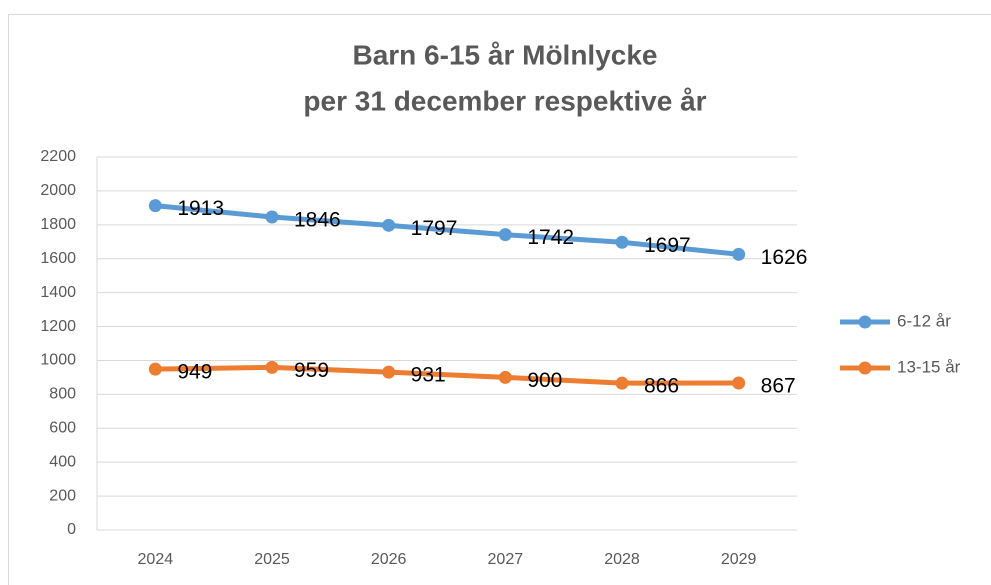 Image resolution: width=991 pixels, height=585 pixels. I want to click on y-tick-label: 1400, so click(58, 292).